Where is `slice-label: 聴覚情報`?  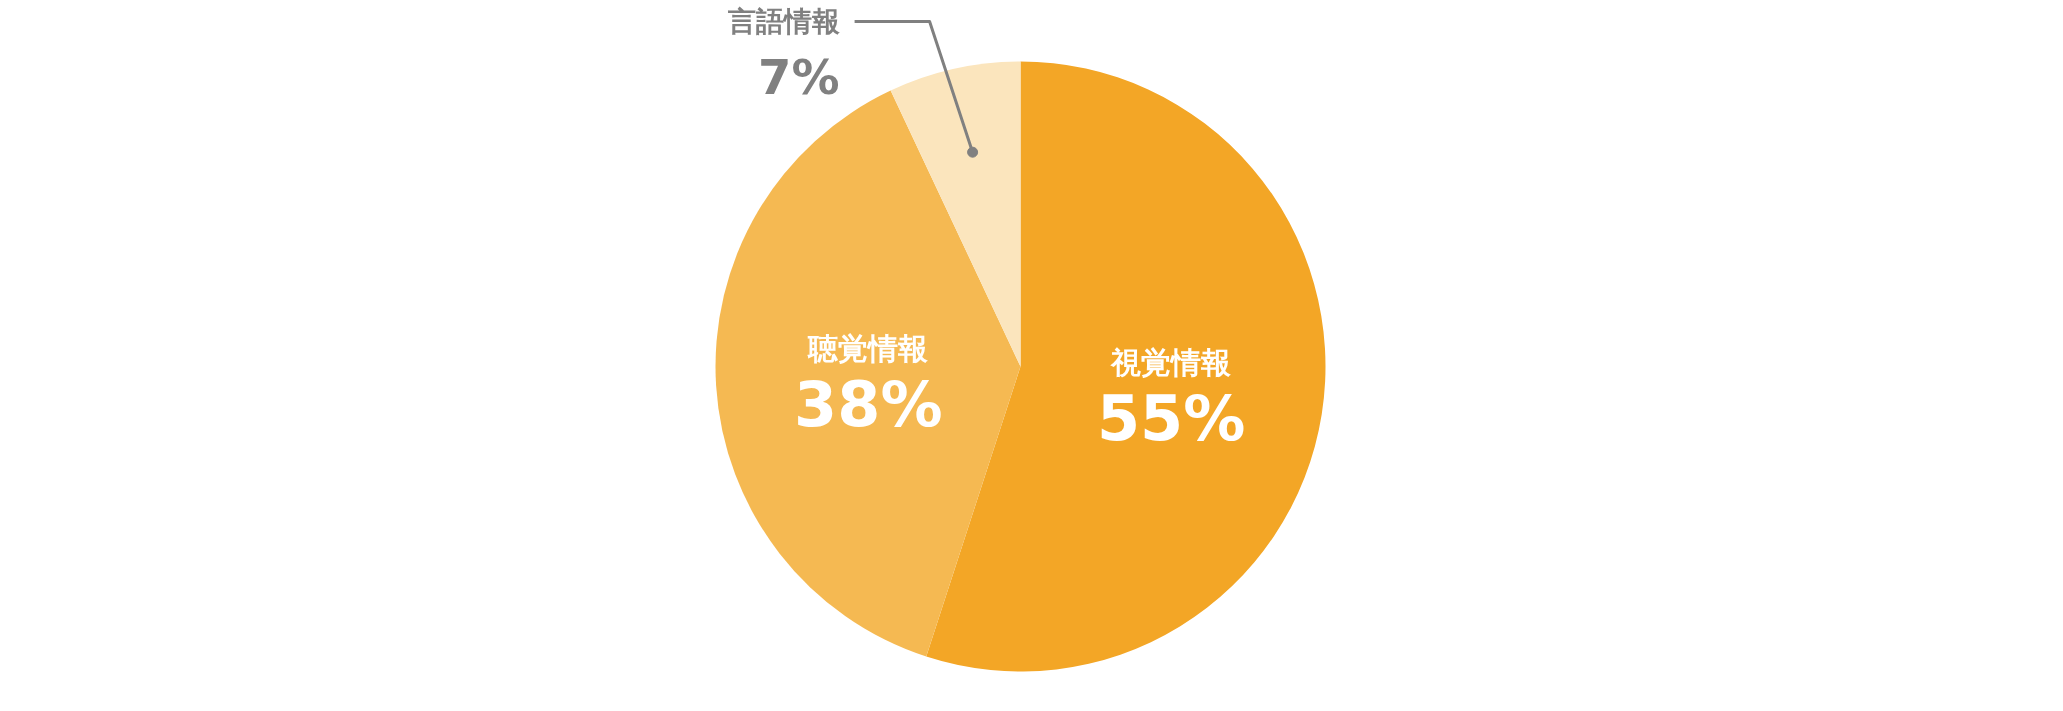 slice-label: 聴覚情報 is located at coordinates (868, 348).